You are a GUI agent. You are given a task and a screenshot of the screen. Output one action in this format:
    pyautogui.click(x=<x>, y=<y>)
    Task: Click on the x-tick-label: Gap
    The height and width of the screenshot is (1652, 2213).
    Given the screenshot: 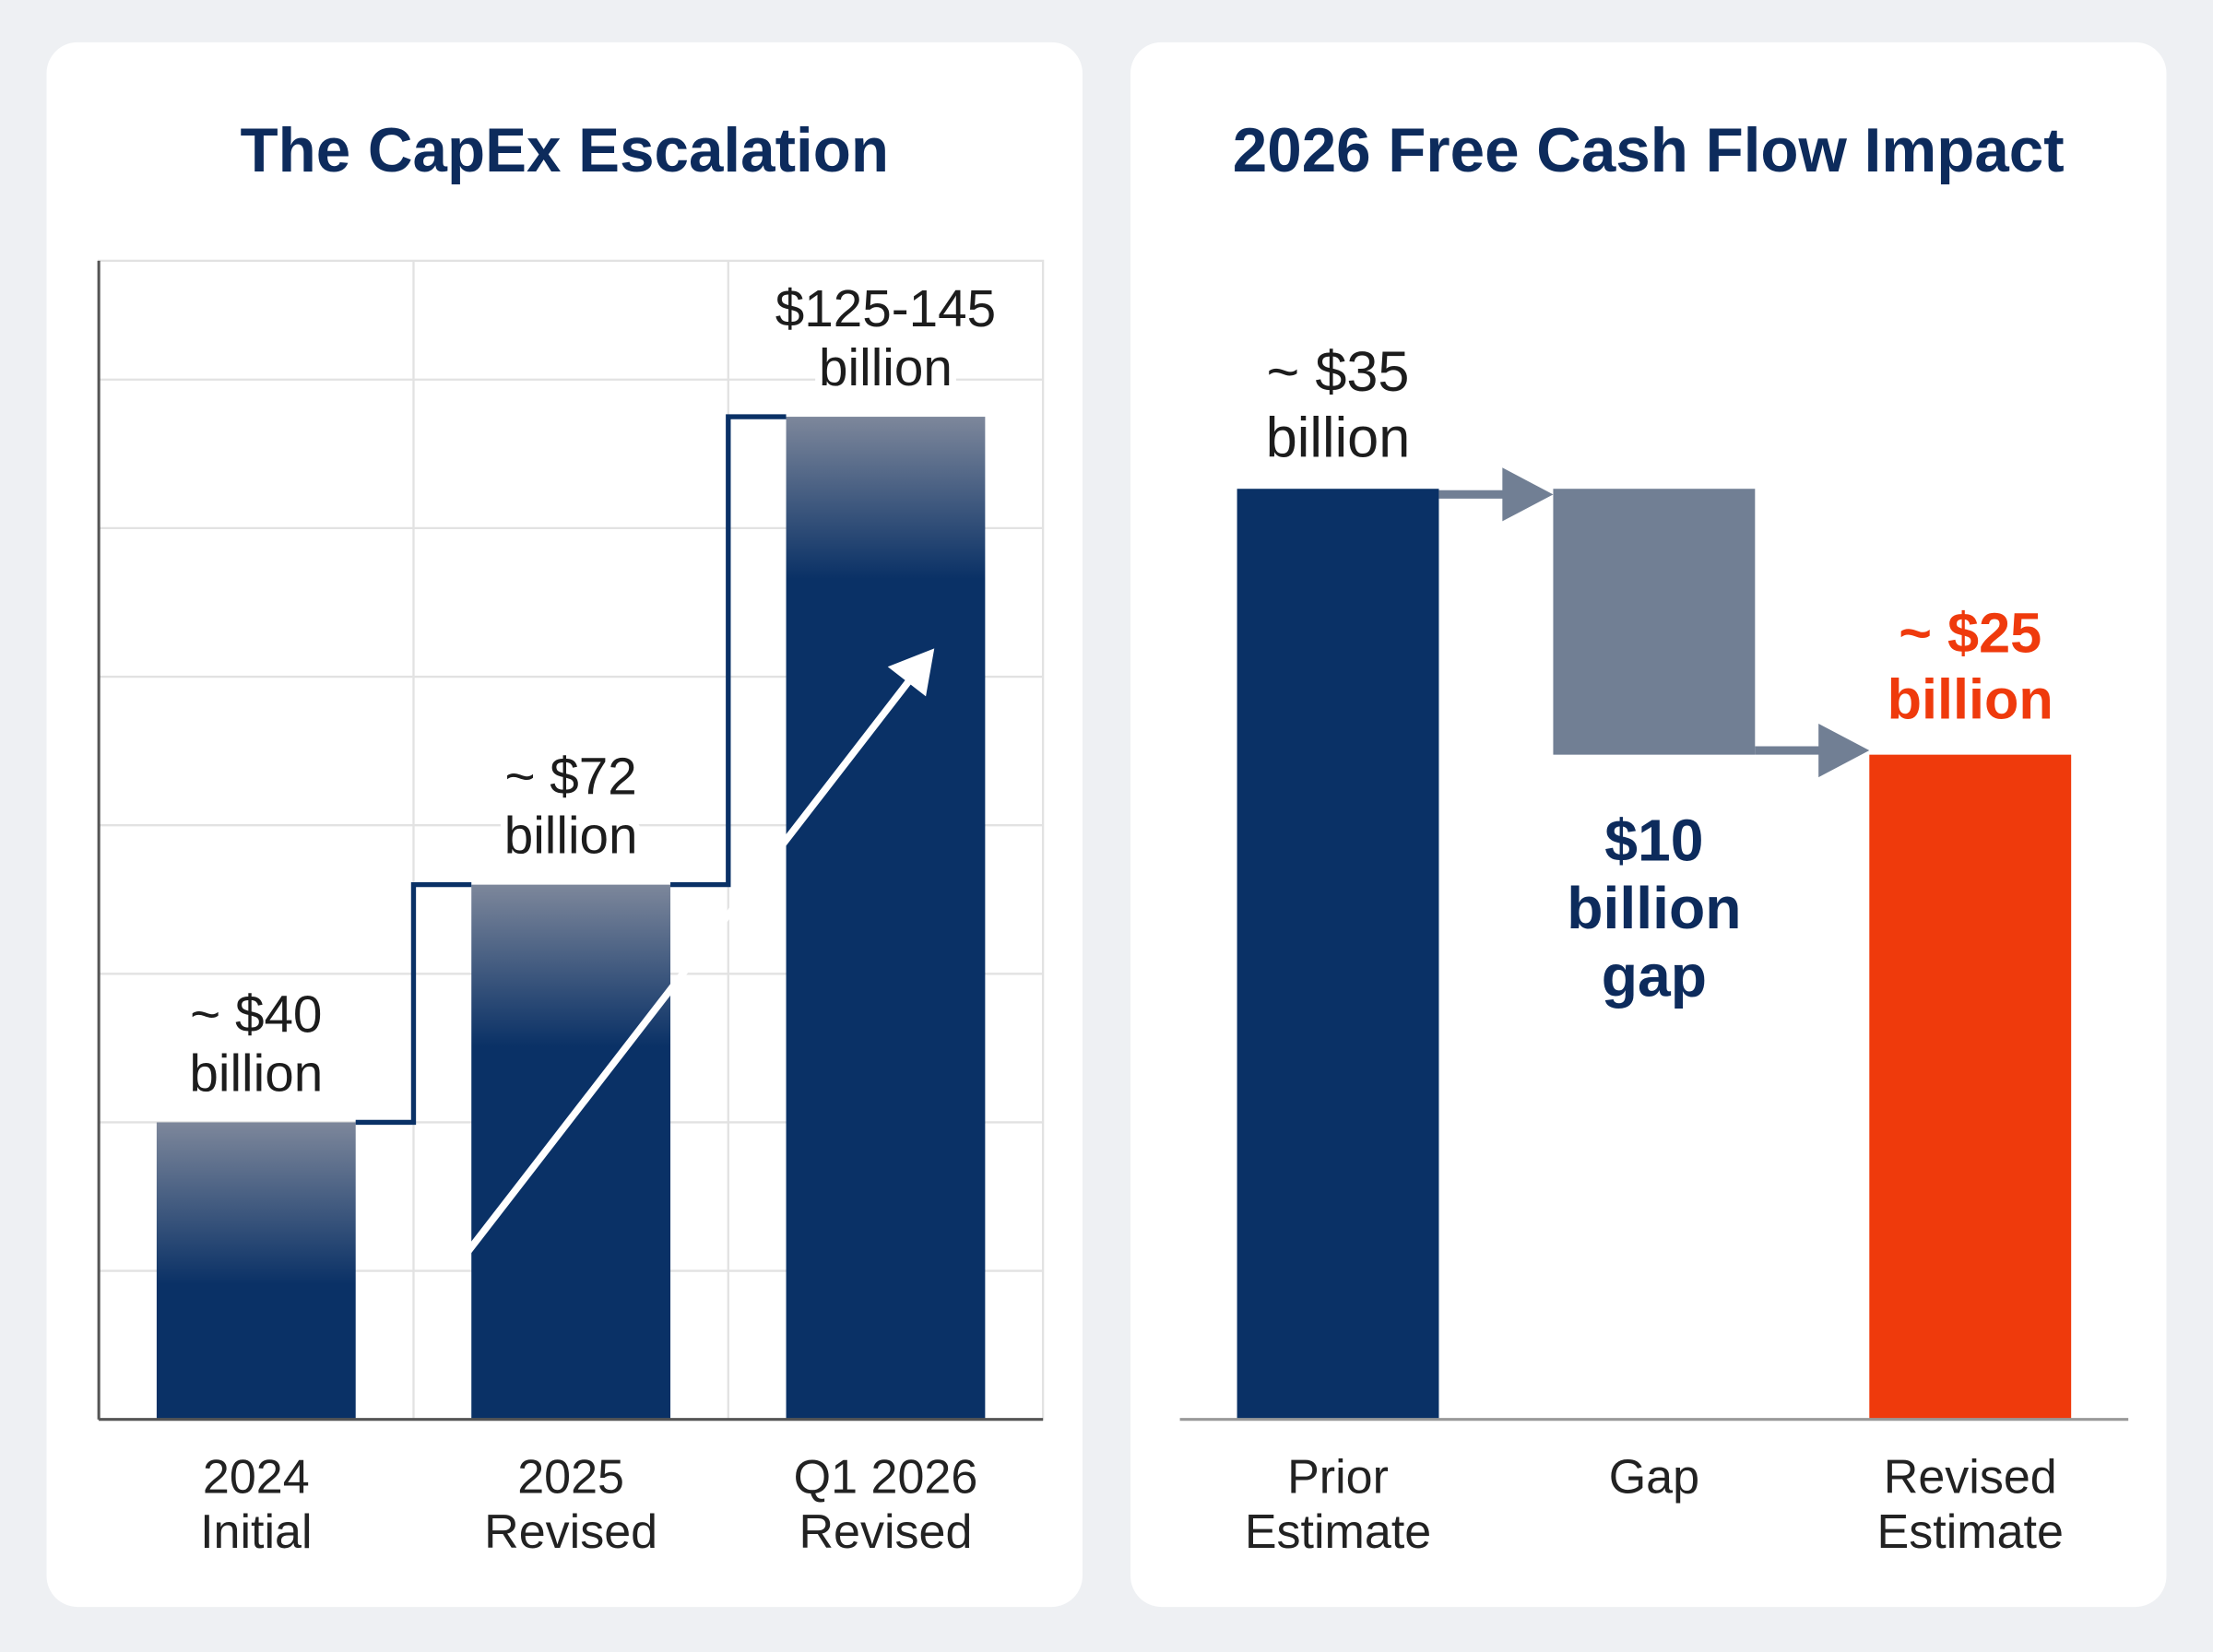 What is the action you would take?
    pyautogui.click(x=1654, y=1477)
    